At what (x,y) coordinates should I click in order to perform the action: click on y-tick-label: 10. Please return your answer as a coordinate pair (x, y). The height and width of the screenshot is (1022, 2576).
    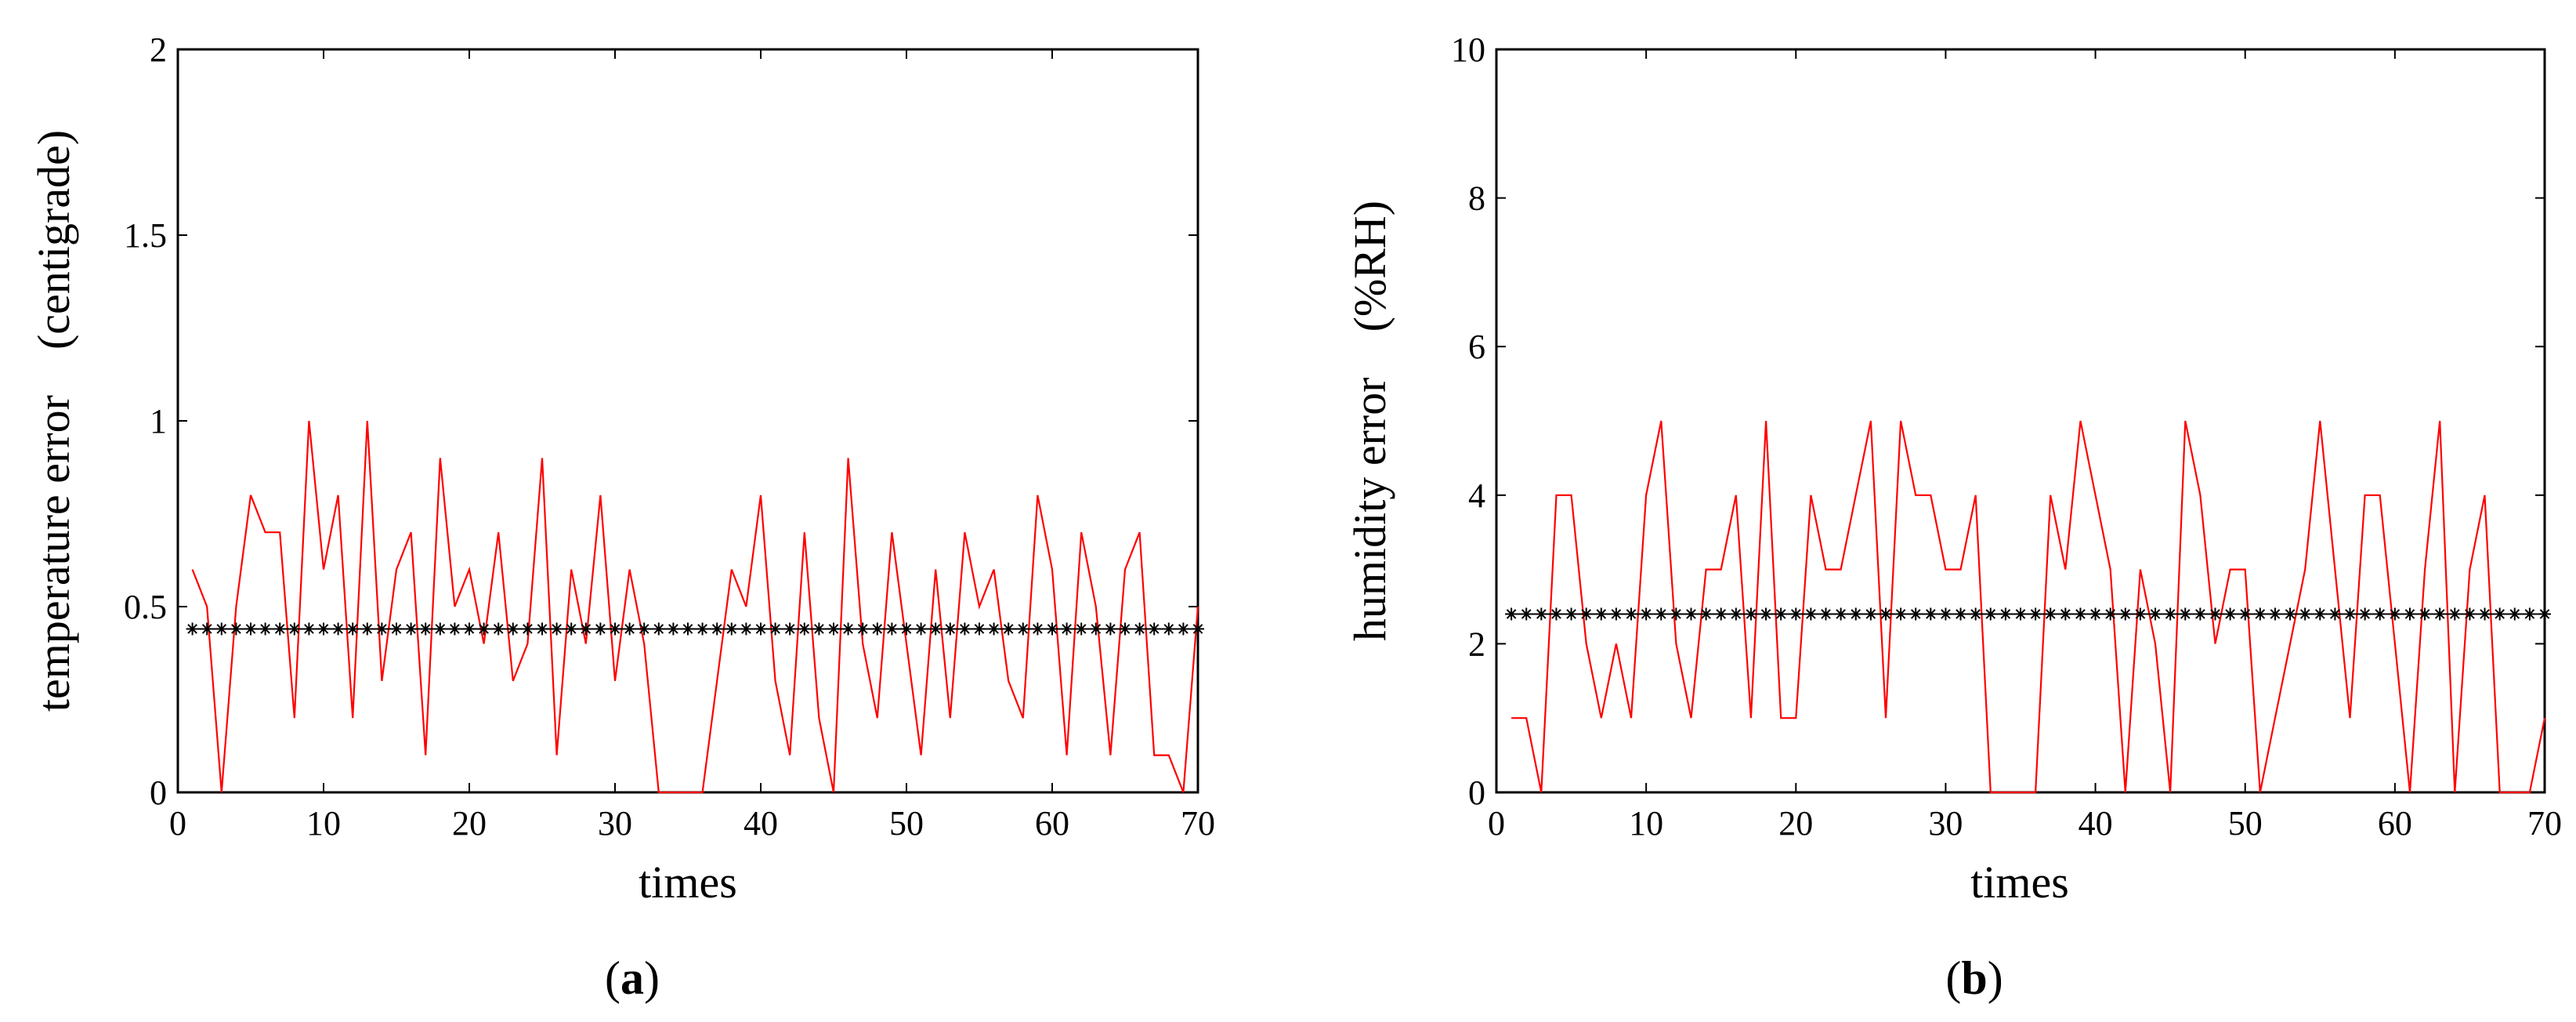
    Looking at the image, I should click on (1468, 50).